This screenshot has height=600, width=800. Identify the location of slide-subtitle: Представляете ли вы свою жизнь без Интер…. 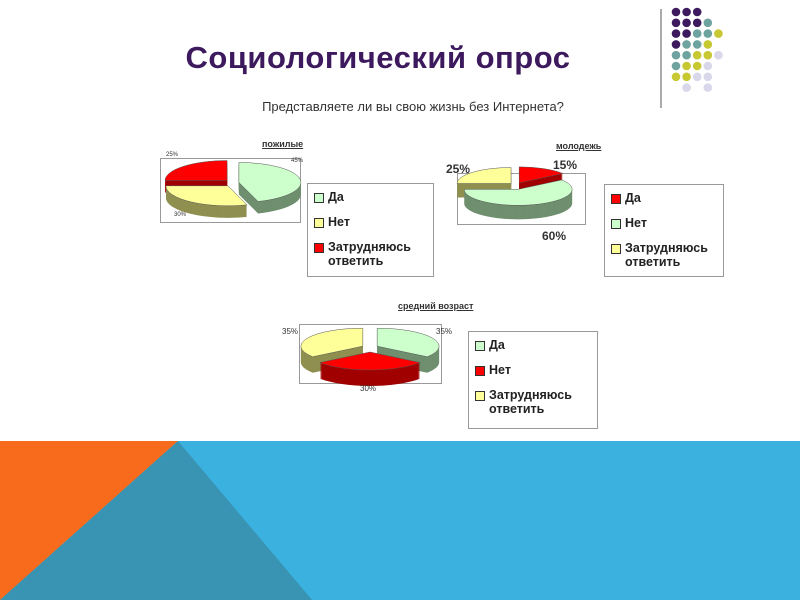
(413, 106).